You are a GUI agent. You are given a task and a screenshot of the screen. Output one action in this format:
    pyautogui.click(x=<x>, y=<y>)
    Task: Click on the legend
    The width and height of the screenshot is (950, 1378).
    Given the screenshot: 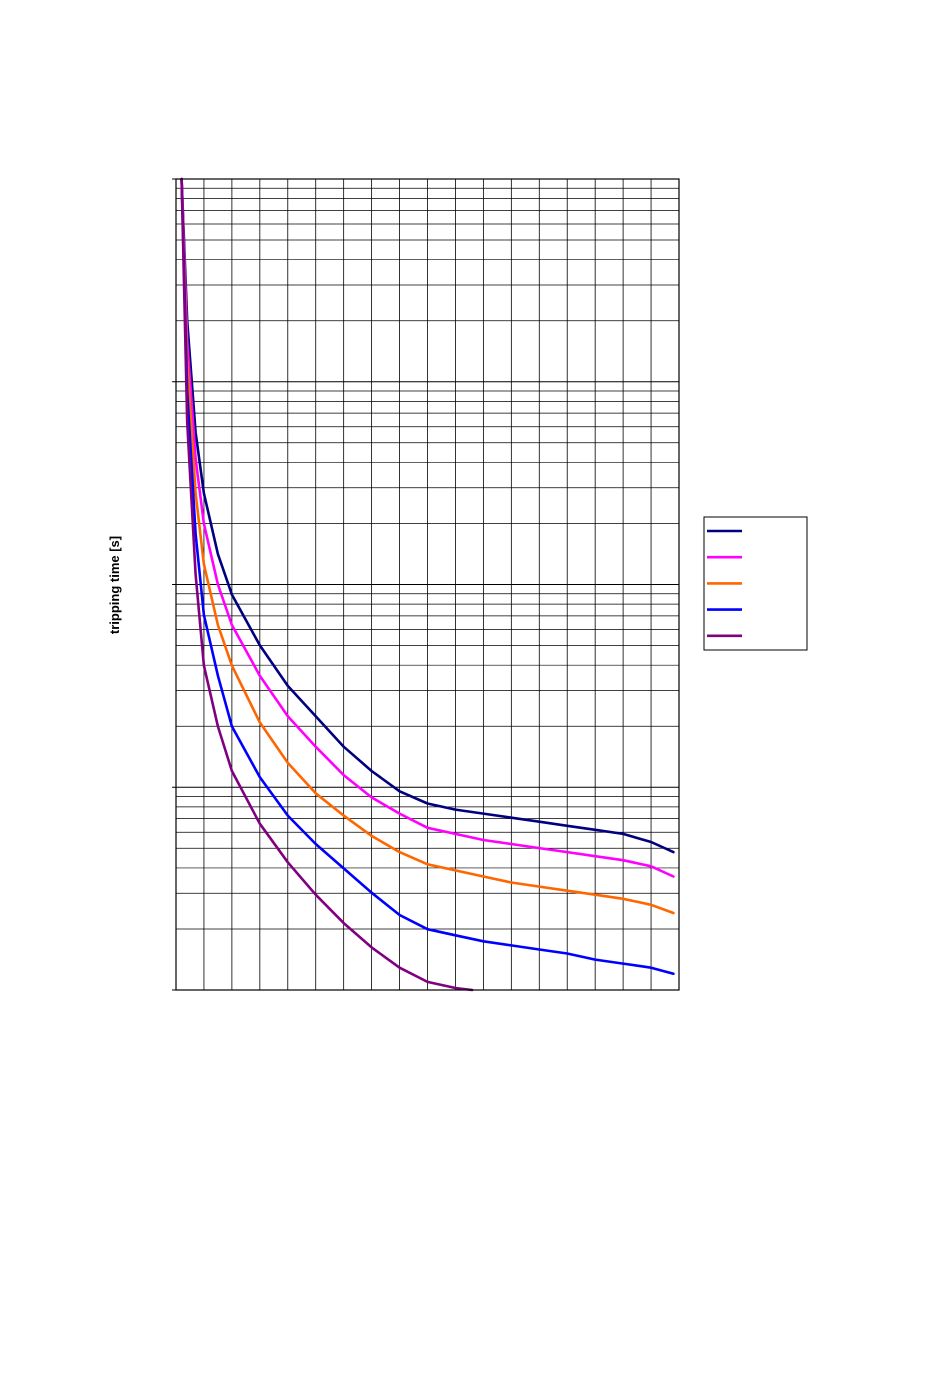 What is the action you would take?
    pyautogui.click(x=755, y=583)
    